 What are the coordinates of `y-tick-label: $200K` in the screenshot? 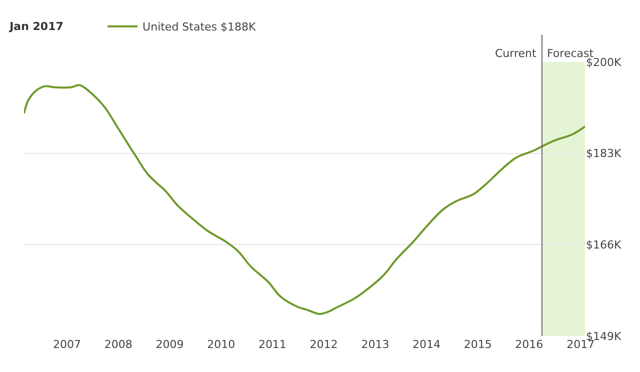 It's located at (604, 62).